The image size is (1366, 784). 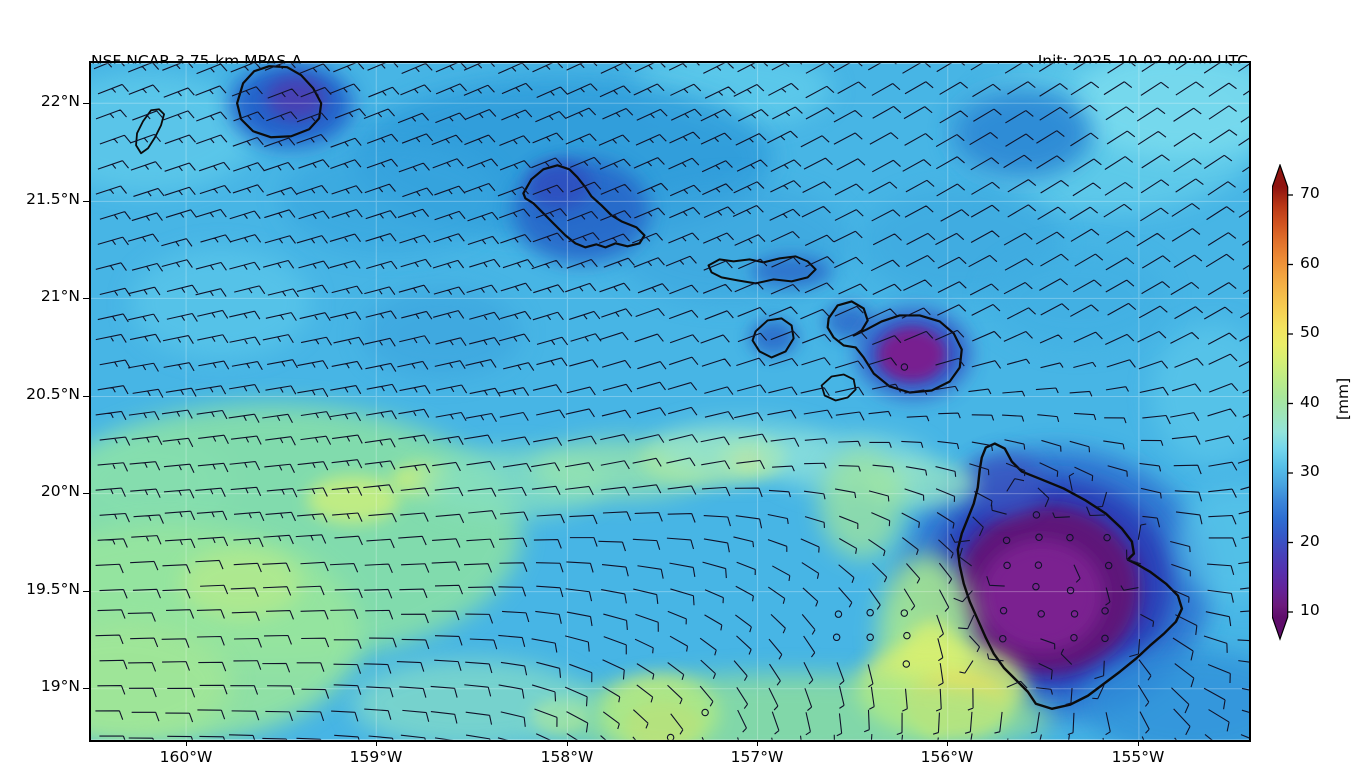 What do you see at coordinates (1138, 757) in the screenshot?
I see `x-tick-label: 155°W` at bounding box center [1138, 757].